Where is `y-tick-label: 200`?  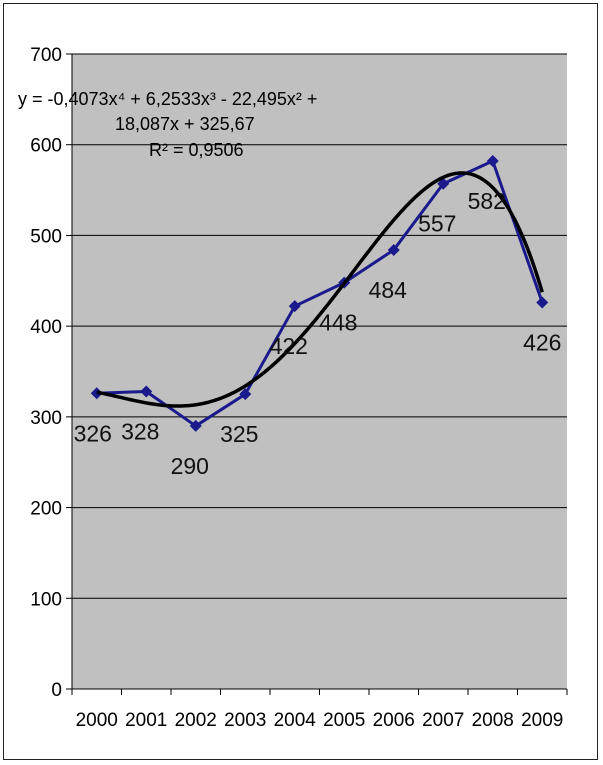 y-tick-label: 200 is located at coordinates (46, 509).